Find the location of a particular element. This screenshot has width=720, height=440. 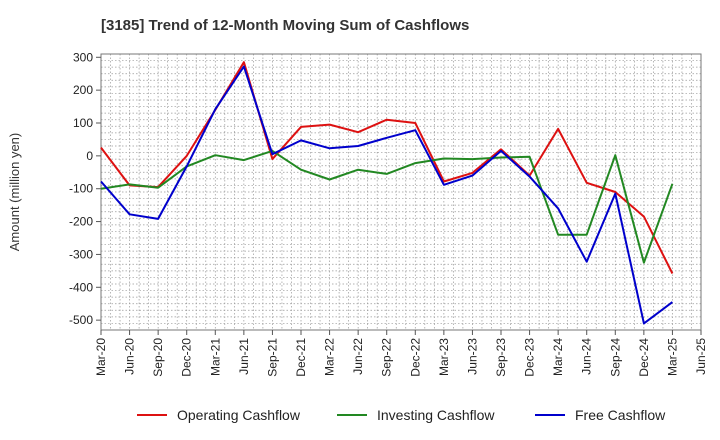

y-tick-label: 100 is located at coordinates (83, 123).